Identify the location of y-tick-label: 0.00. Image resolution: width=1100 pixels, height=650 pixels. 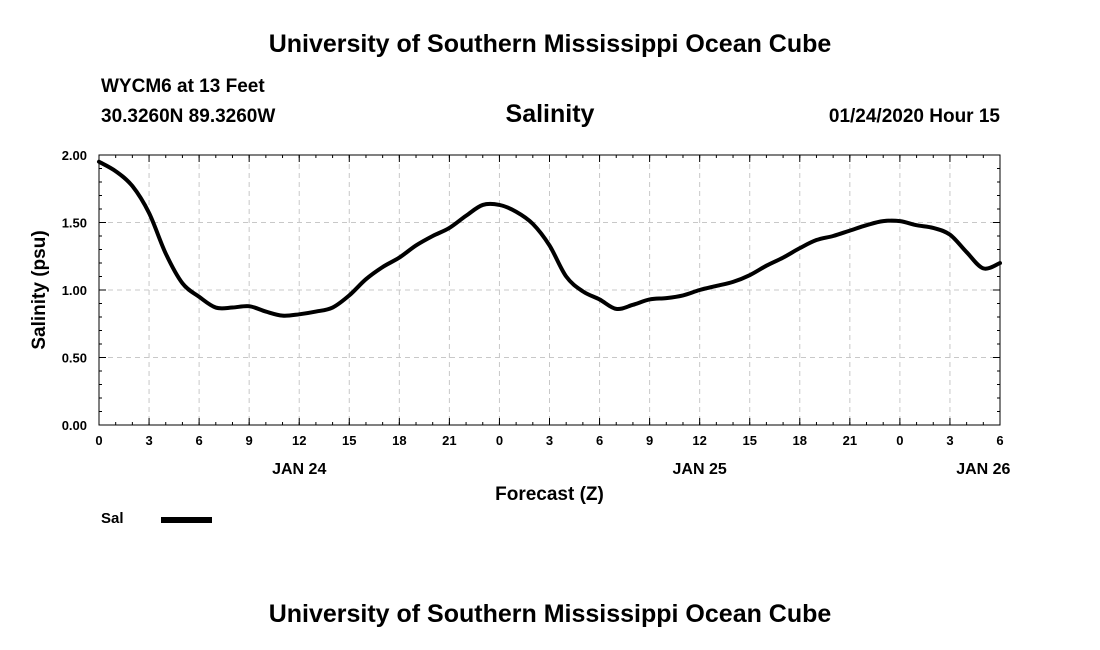
(74, 425).